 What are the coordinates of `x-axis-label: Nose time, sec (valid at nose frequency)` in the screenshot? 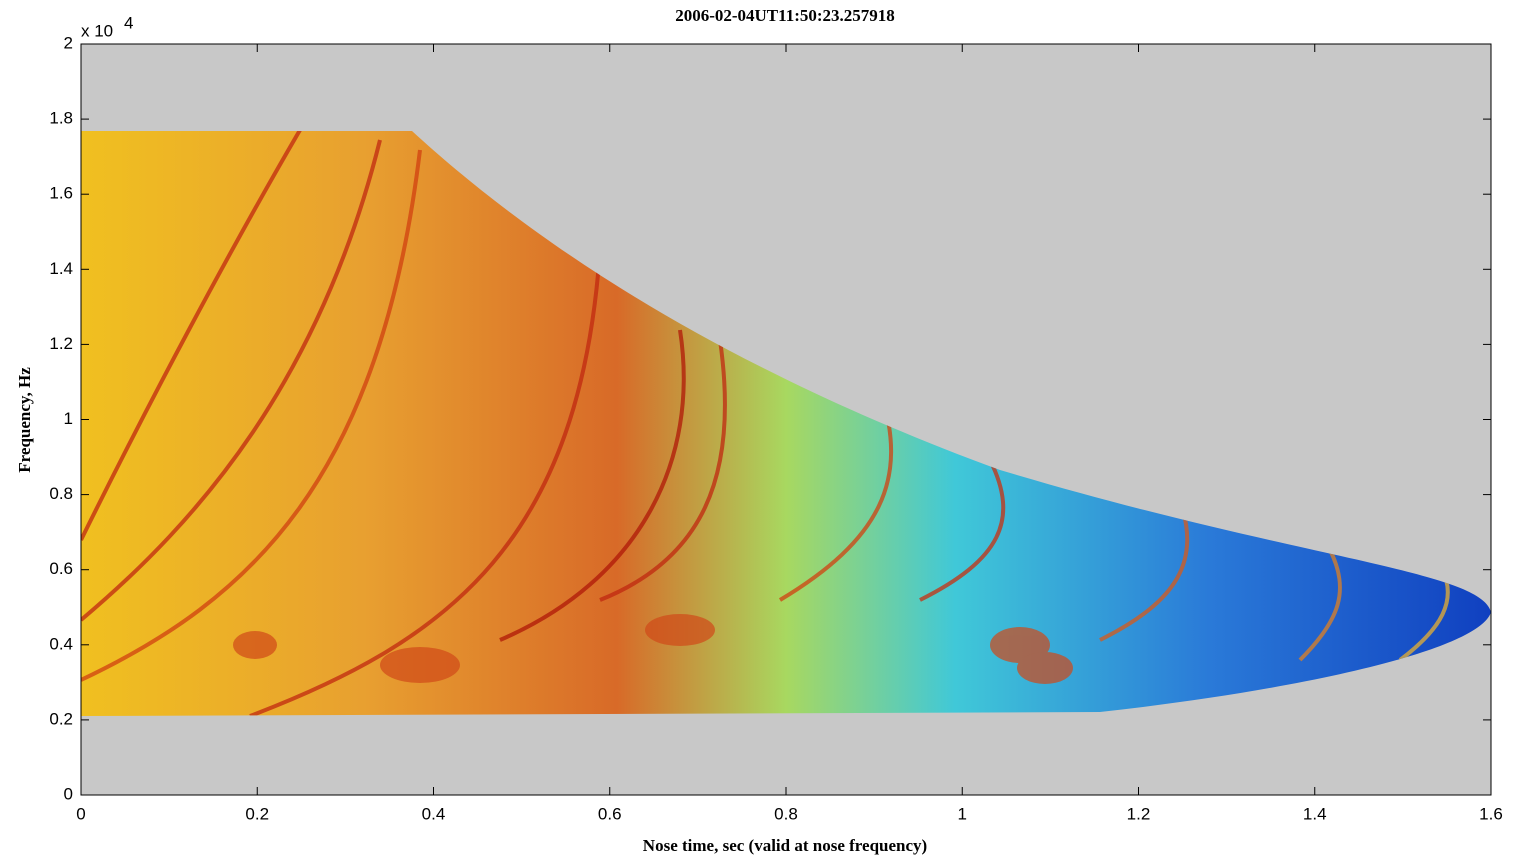 It's located at (785, 845).